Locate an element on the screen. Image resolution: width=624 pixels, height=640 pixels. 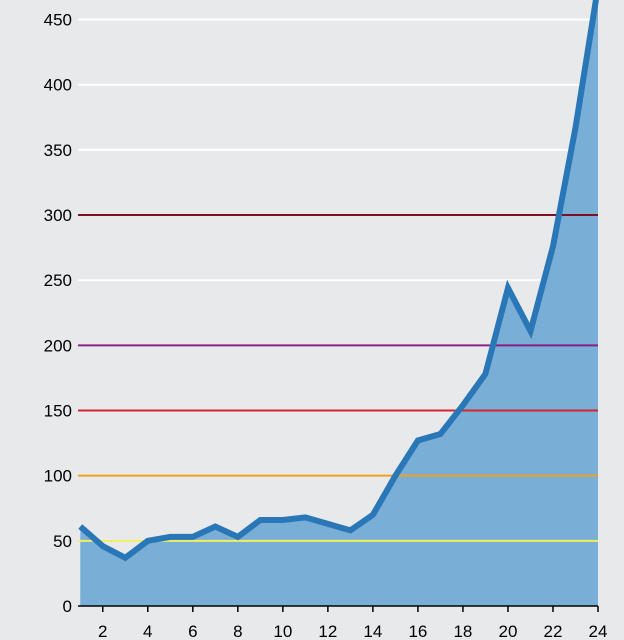
y-tick-label-300: 300 is located at coordinates (58, 215).